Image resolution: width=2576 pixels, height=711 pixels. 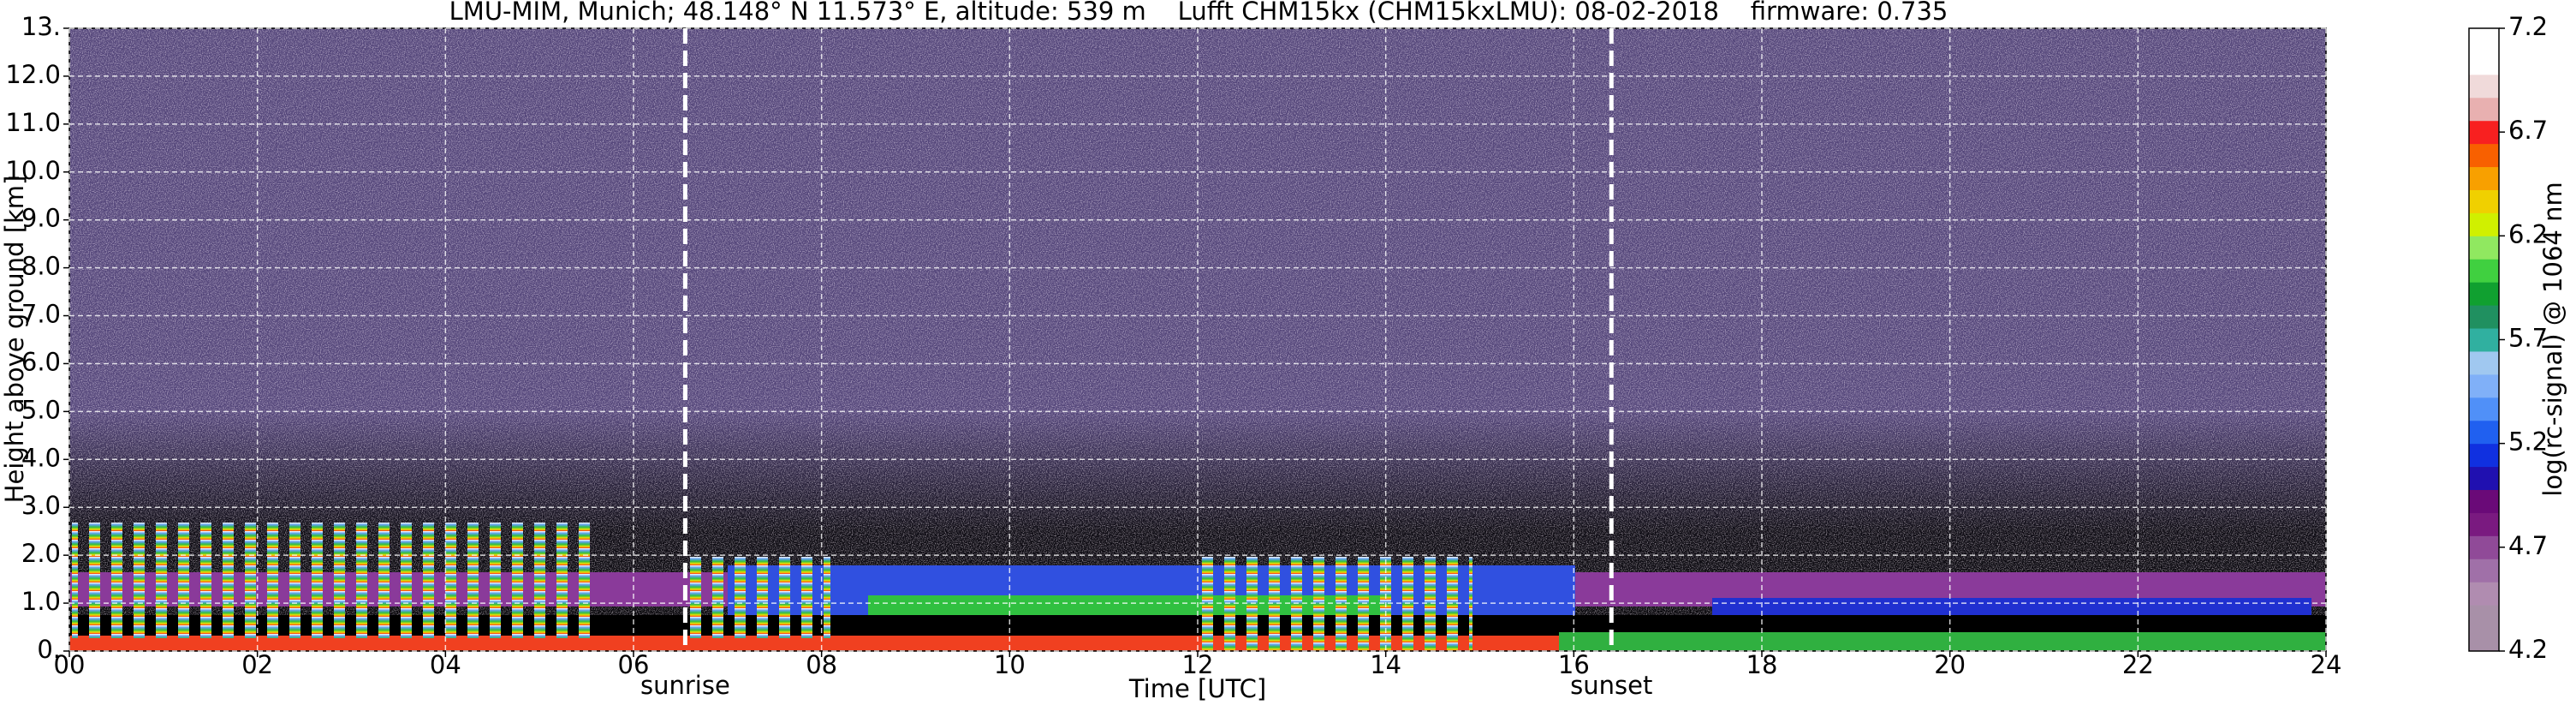 I want to click on x-tick-label: 00, so click(x=70, y=665).